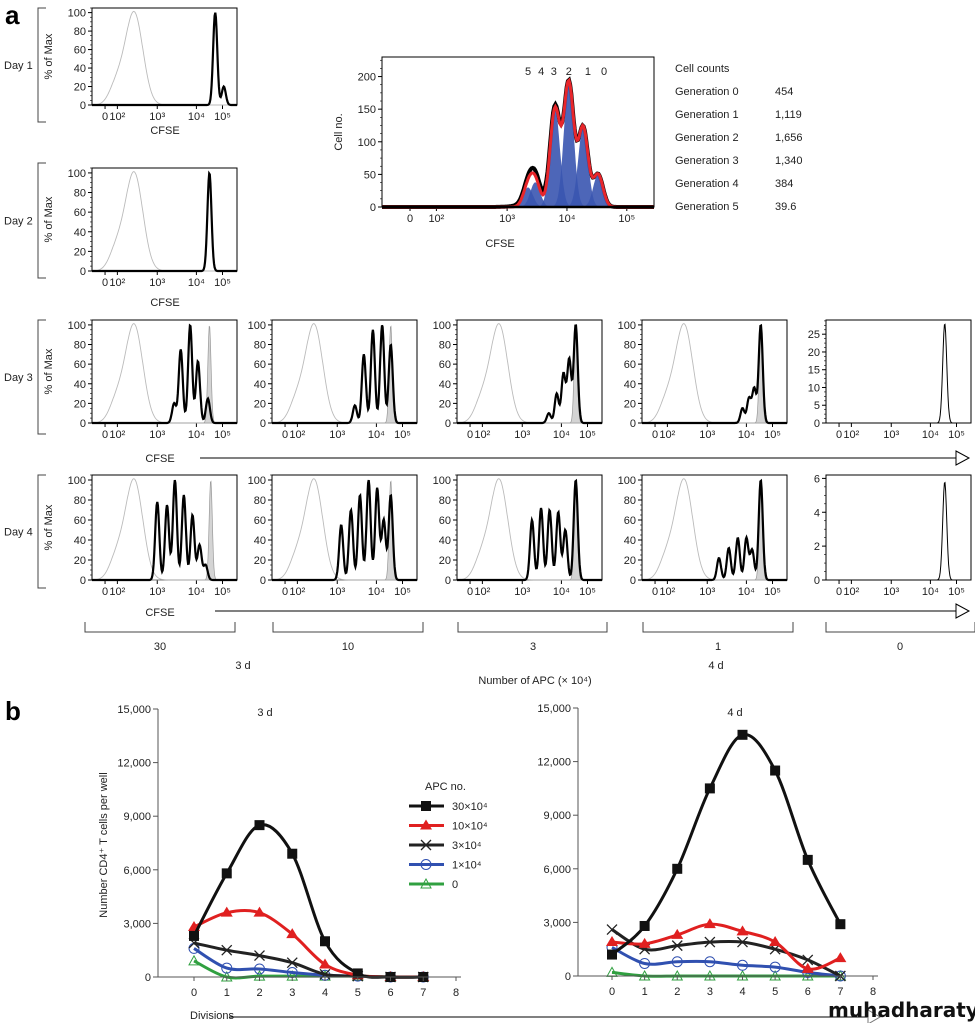 The width and height of the screenshot is (975, 1023). What do you see at coordinates (677, 992) in the screenshot?
I see `x-tick-label: 2` at bounding box center [677, 992].